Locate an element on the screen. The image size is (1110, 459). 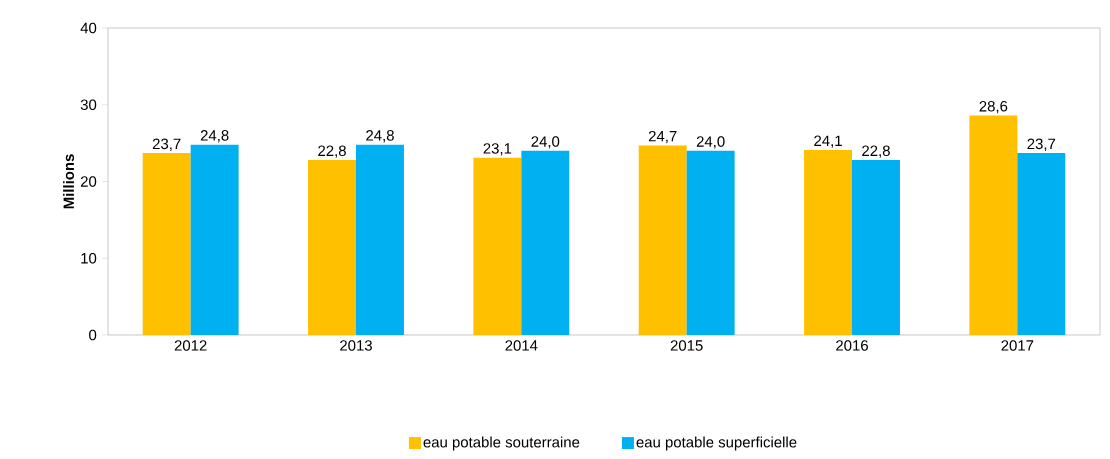
y-axis-title: Millions is located at coordinates (69, 181).